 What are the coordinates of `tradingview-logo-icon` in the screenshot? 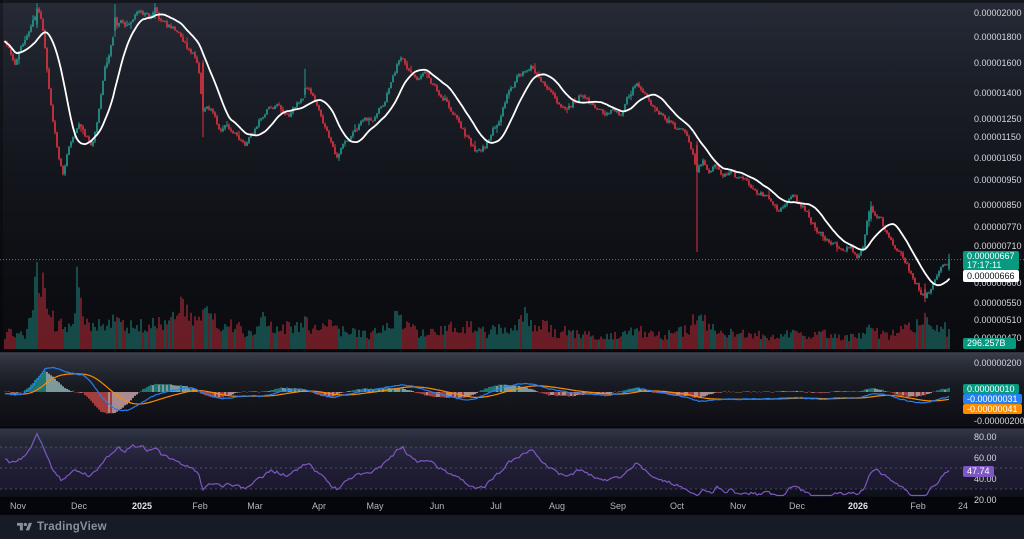 It's located at (24, 526).